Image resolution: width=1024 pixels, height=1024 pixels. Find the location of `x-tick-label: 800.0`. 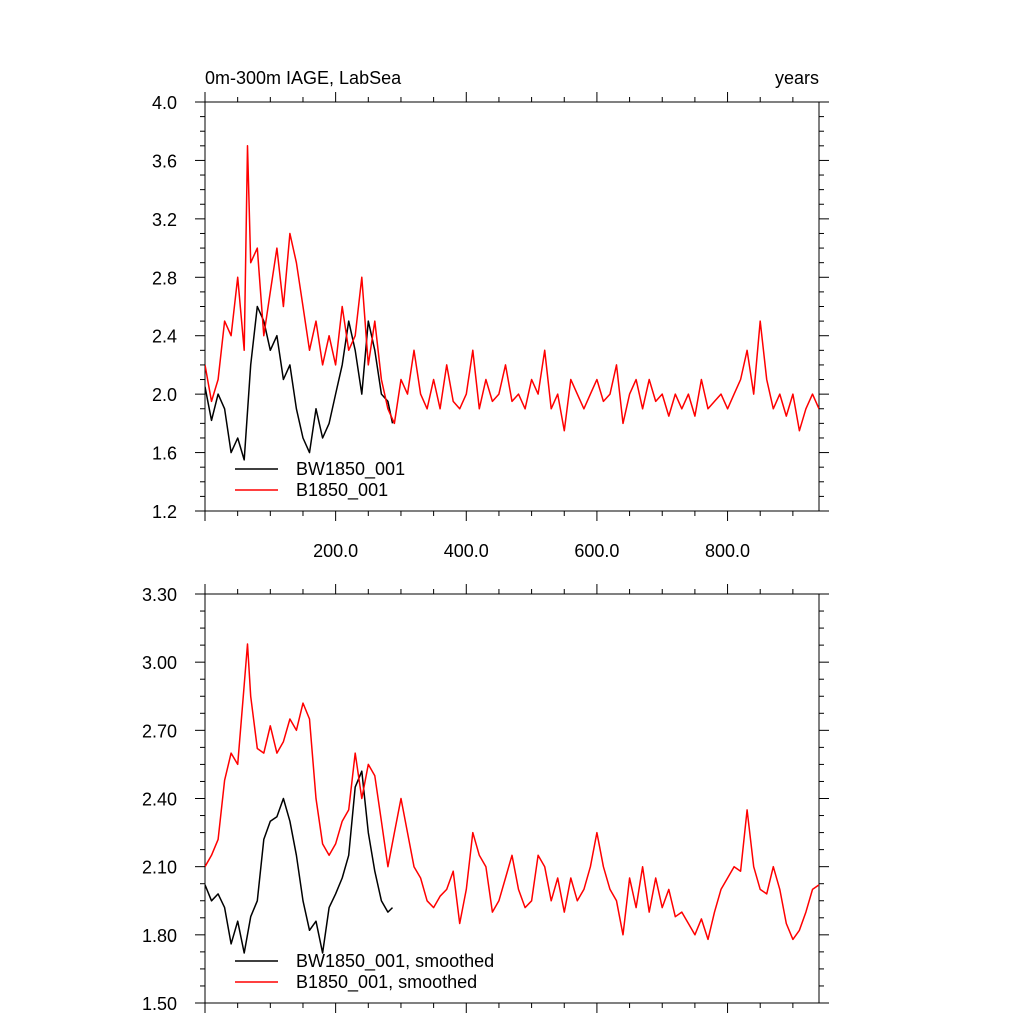

x-tick-label: 800.0 is located at coordinates (727, 551).